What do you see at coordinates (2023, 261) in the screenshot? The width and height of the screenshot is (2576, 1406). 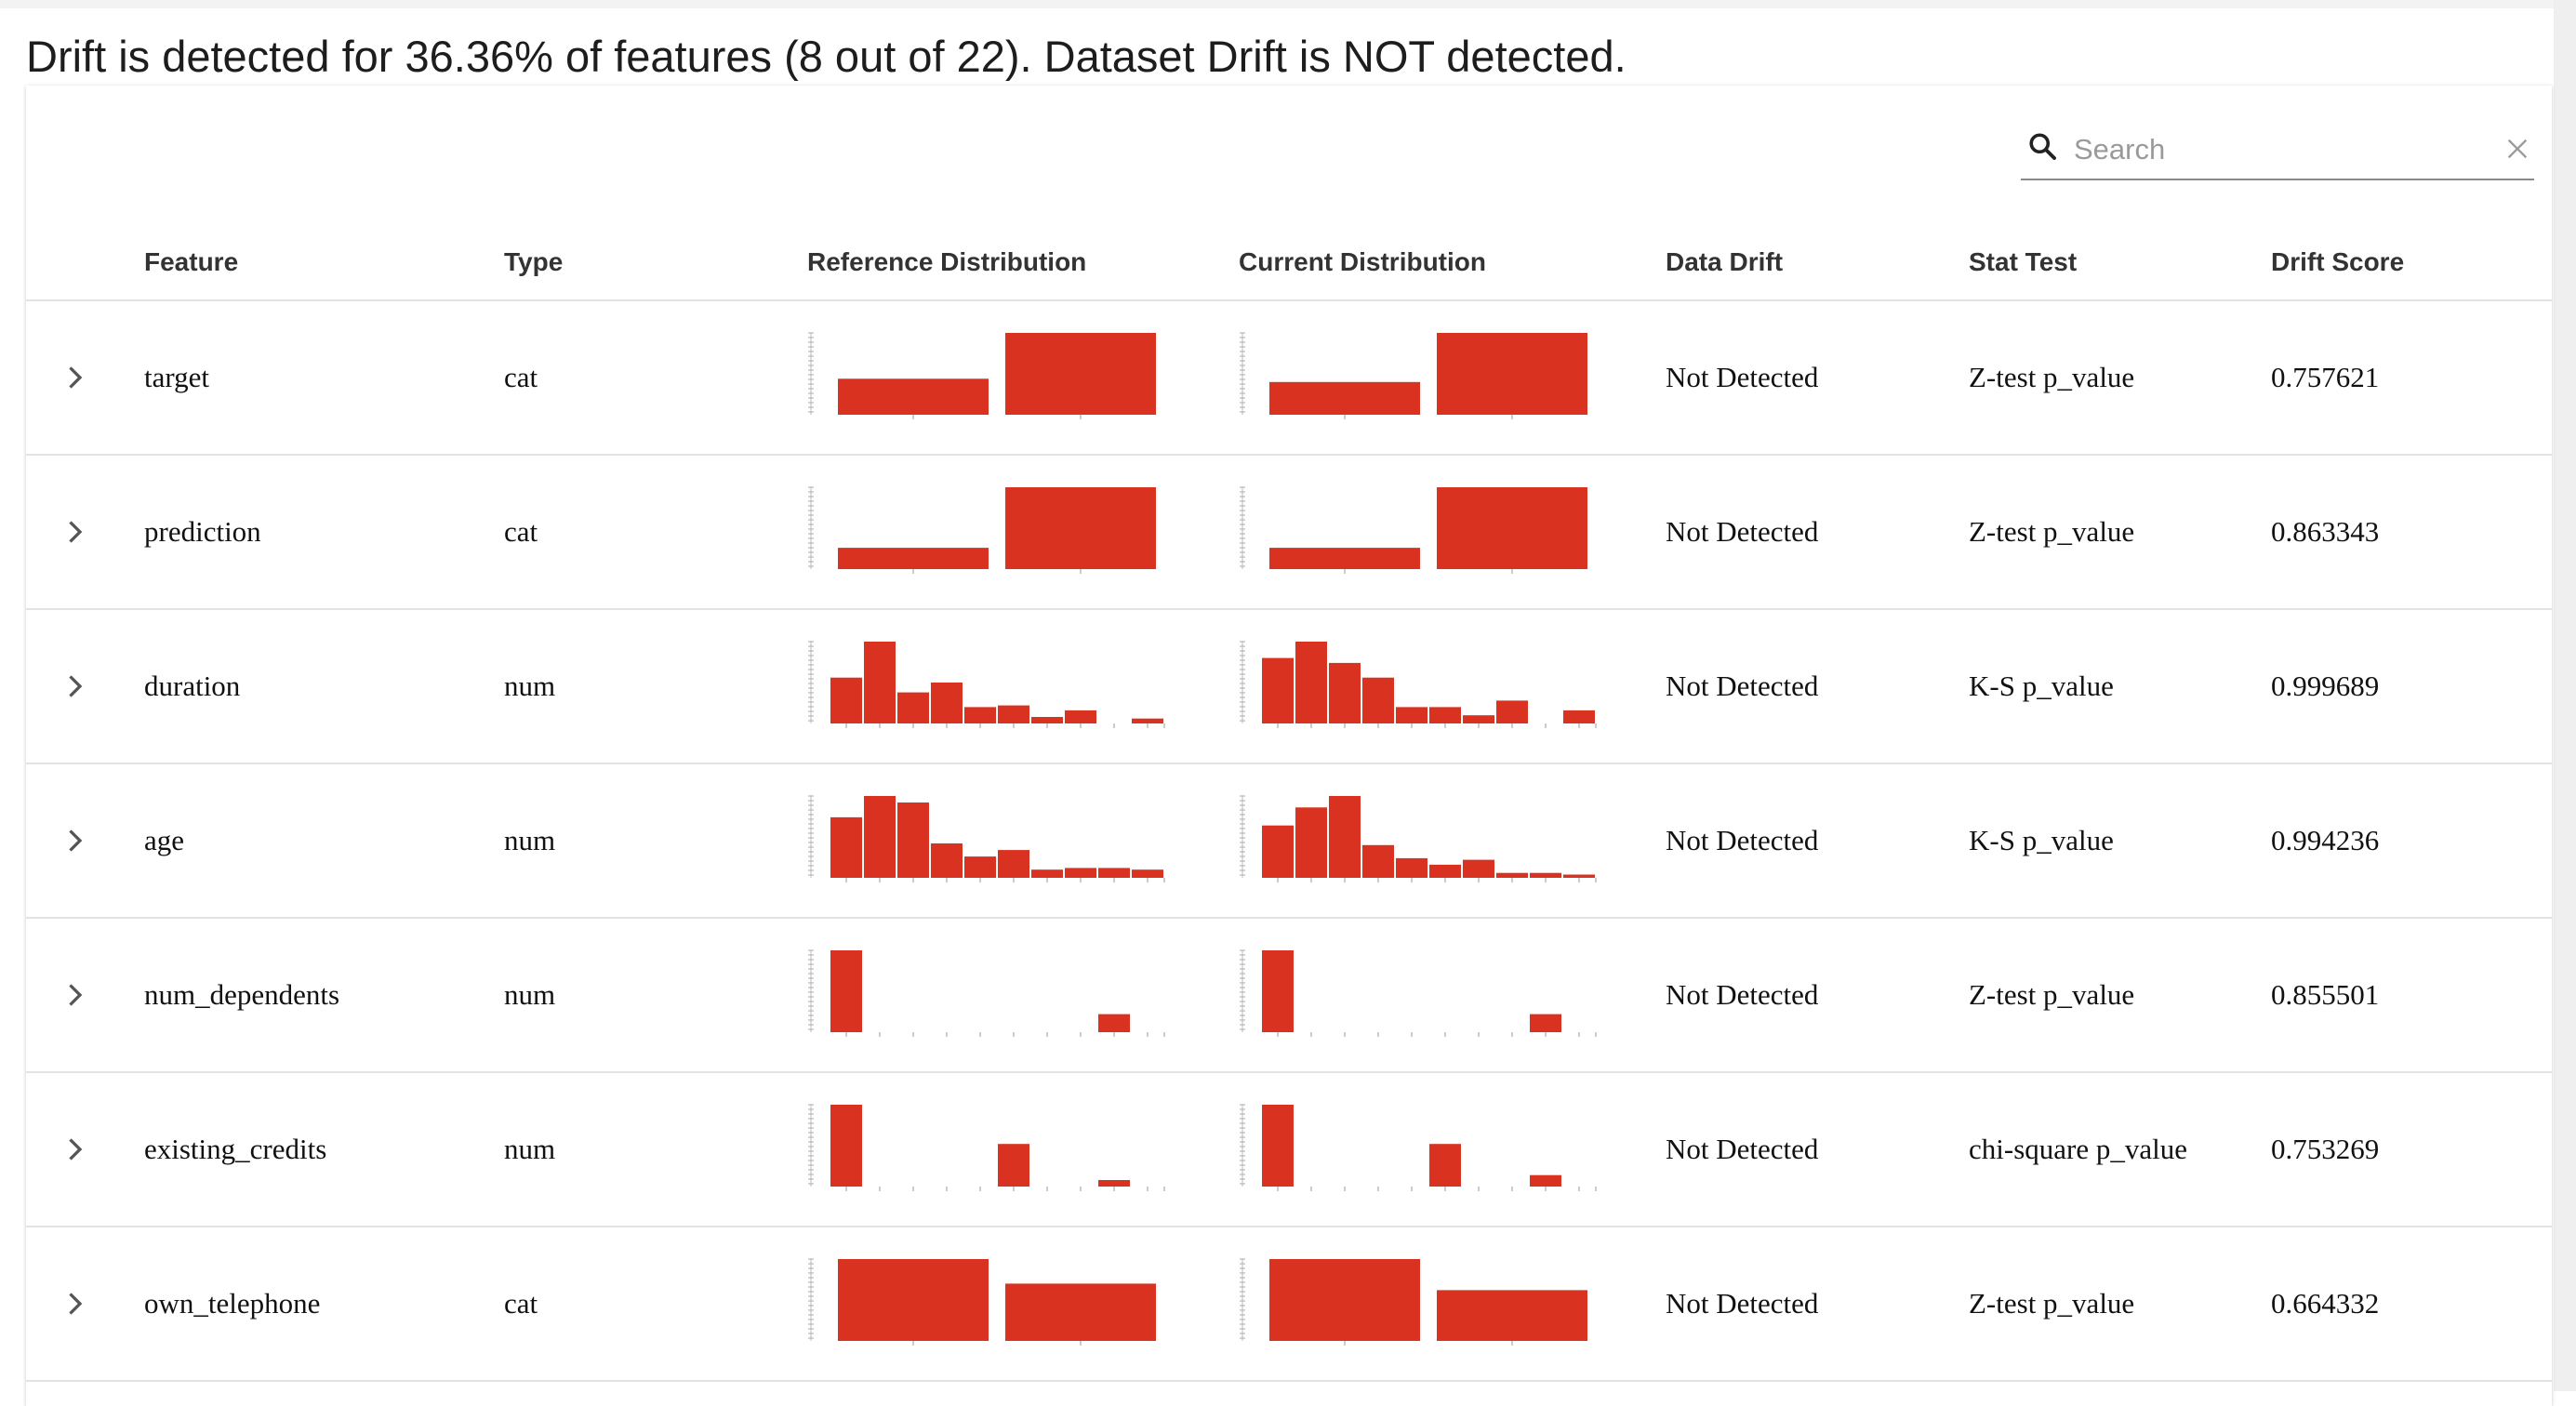 I see `column-header-stat-test: Stat Test` at bounding box center [2023, 261].